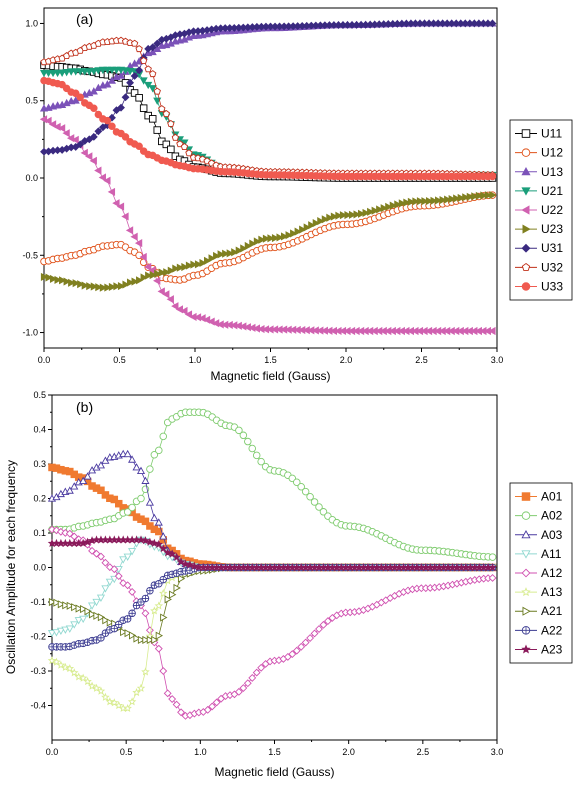 The image size is (579, 787). What do you see at coordinates (80, 97) in the screenshot?
I see `data-point-U33` at bounding box center [80, 97].